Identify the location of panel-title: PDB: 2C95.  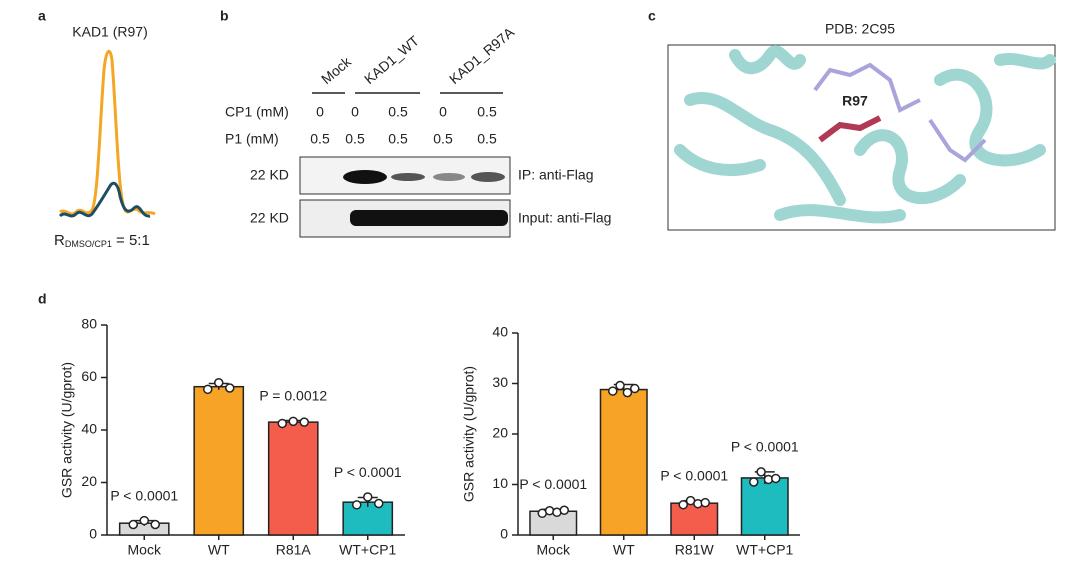
(860, 29).